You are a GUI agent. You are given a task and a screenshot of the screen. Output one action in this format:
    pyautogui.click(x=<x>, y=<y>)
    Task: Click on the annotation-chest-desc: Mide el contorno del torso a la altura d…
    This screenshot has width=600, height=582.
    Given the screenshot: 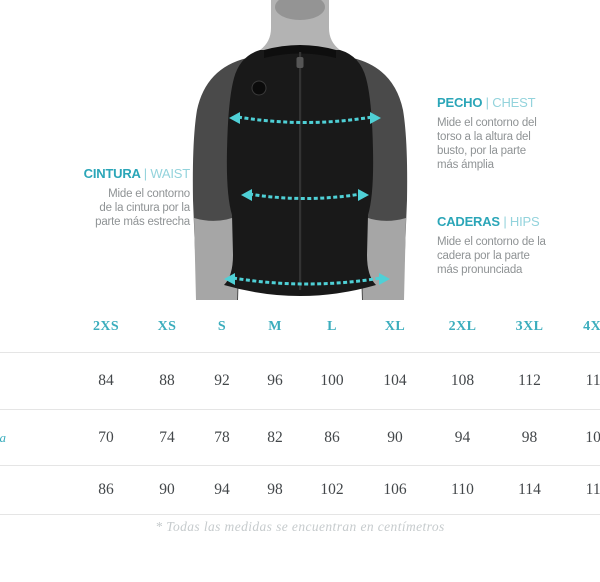 What is the action you would take?
    pyautogui.click(x=487, y=144)
    